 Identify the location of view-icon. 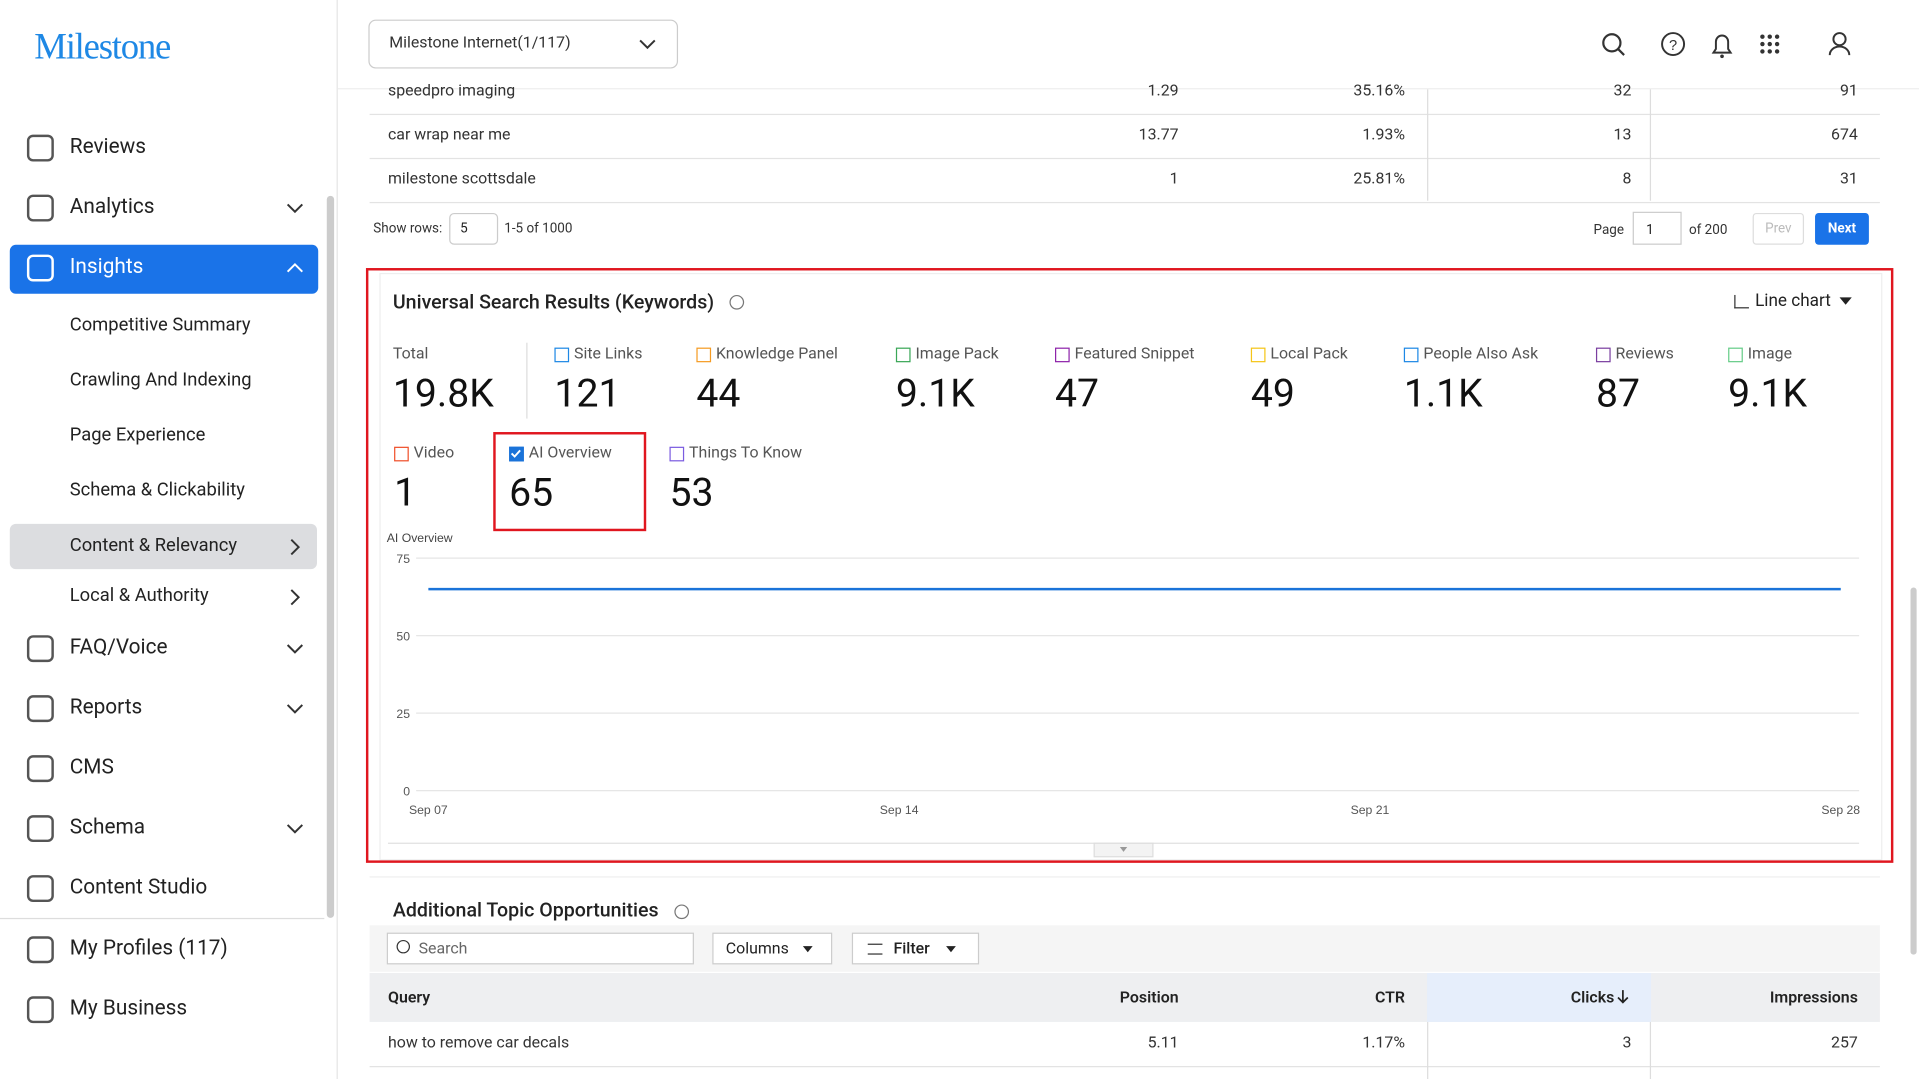
(1741, 301).